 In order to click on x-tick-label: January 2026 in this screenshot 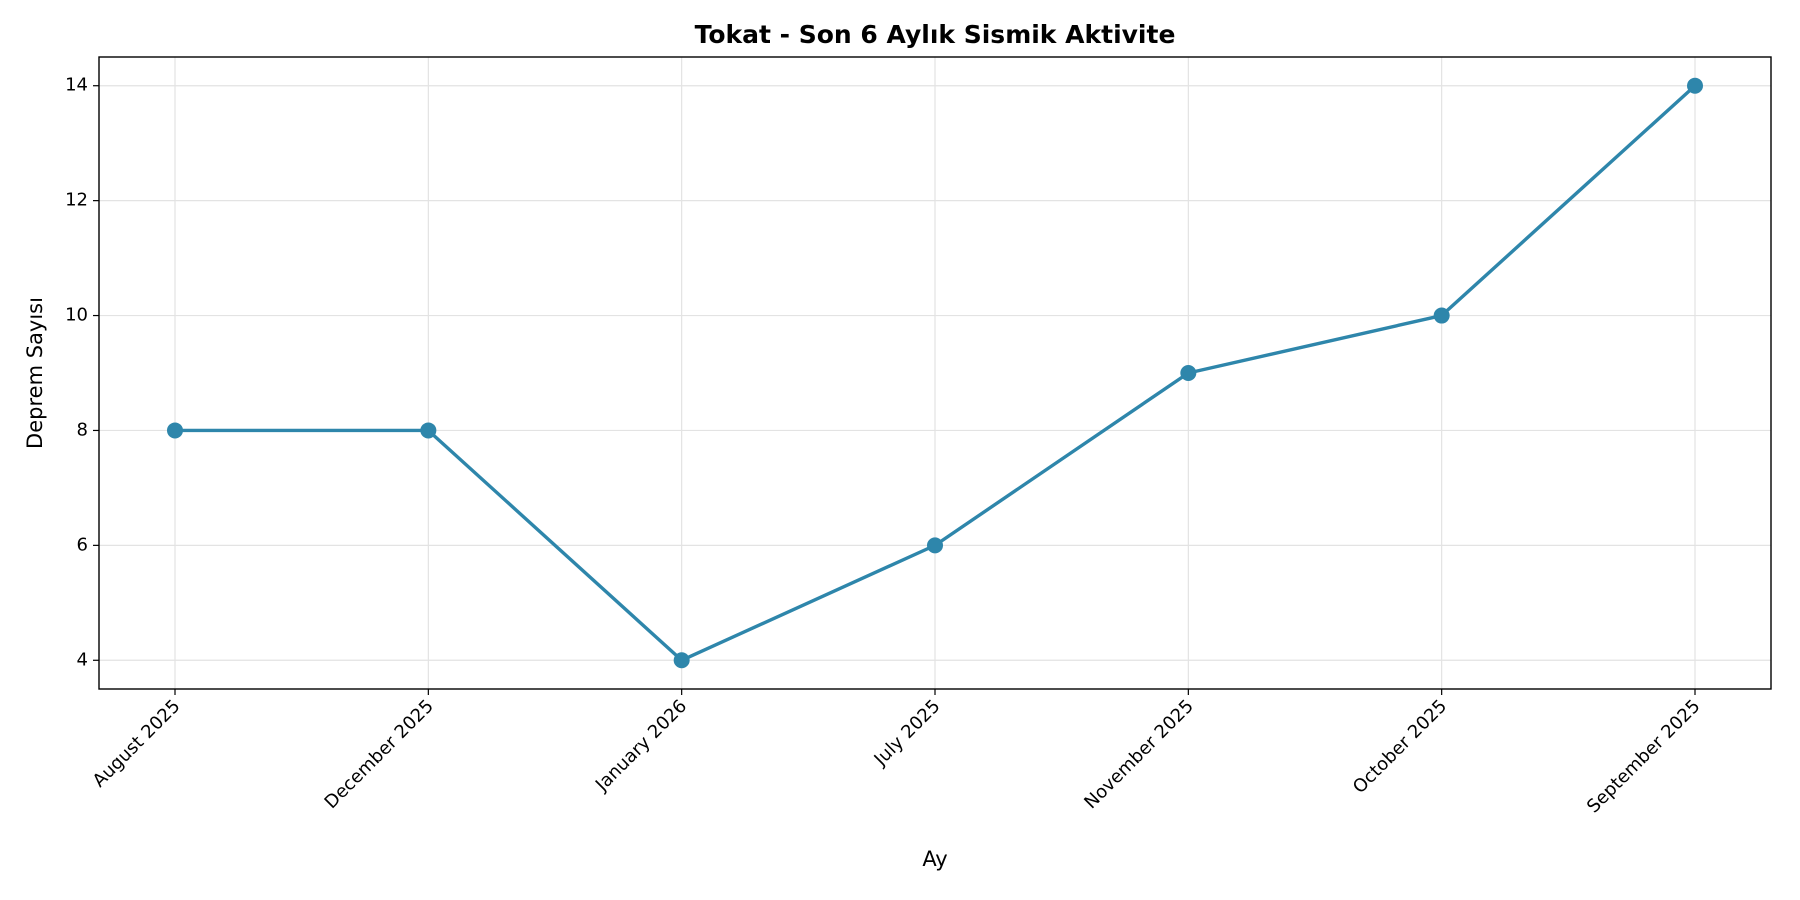, I will do `click(641, 746)`.